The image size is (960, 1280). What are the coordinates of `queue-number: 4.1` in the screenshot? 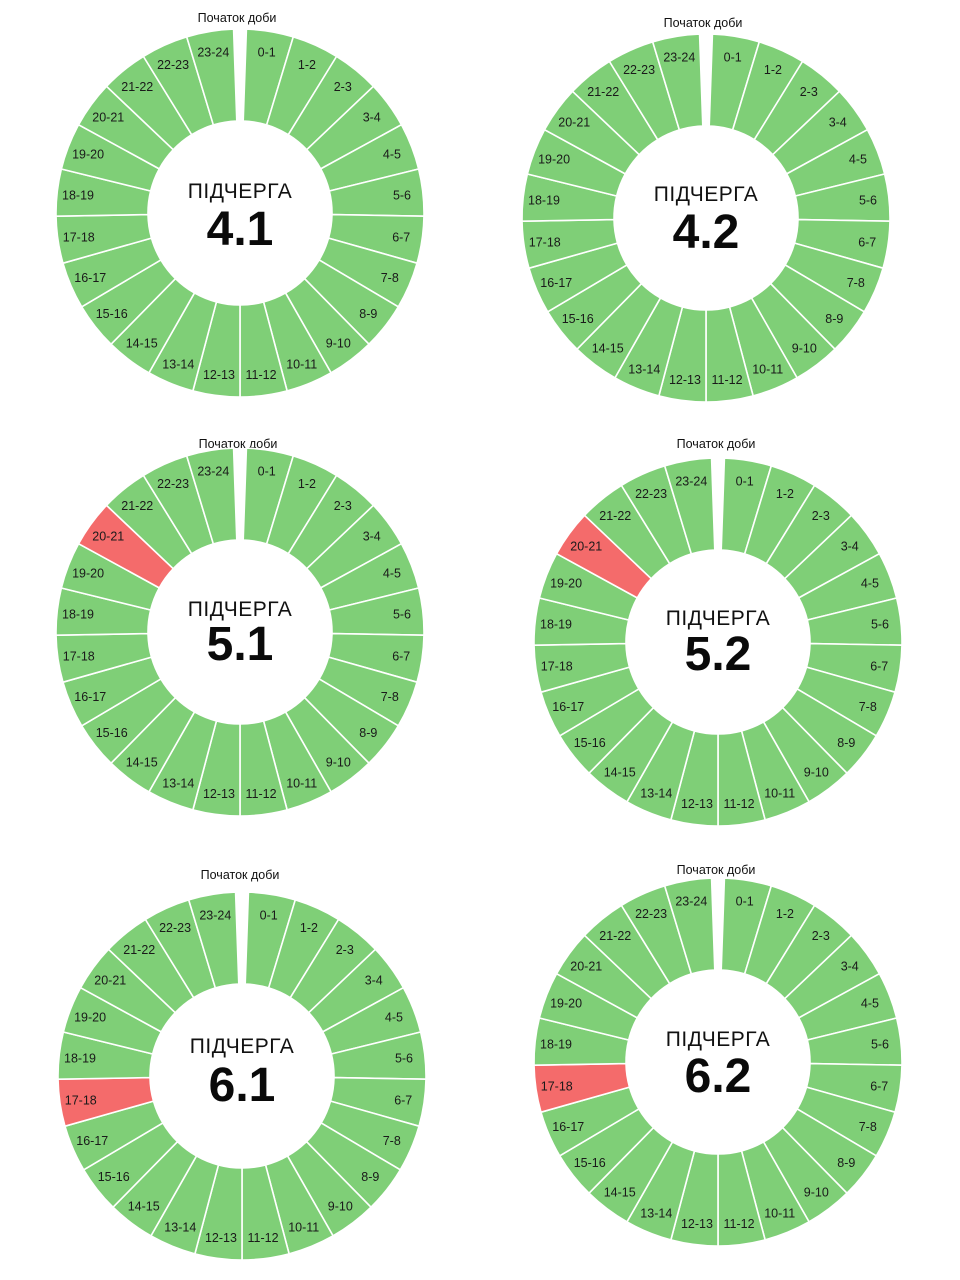 It's located at (240, 229).